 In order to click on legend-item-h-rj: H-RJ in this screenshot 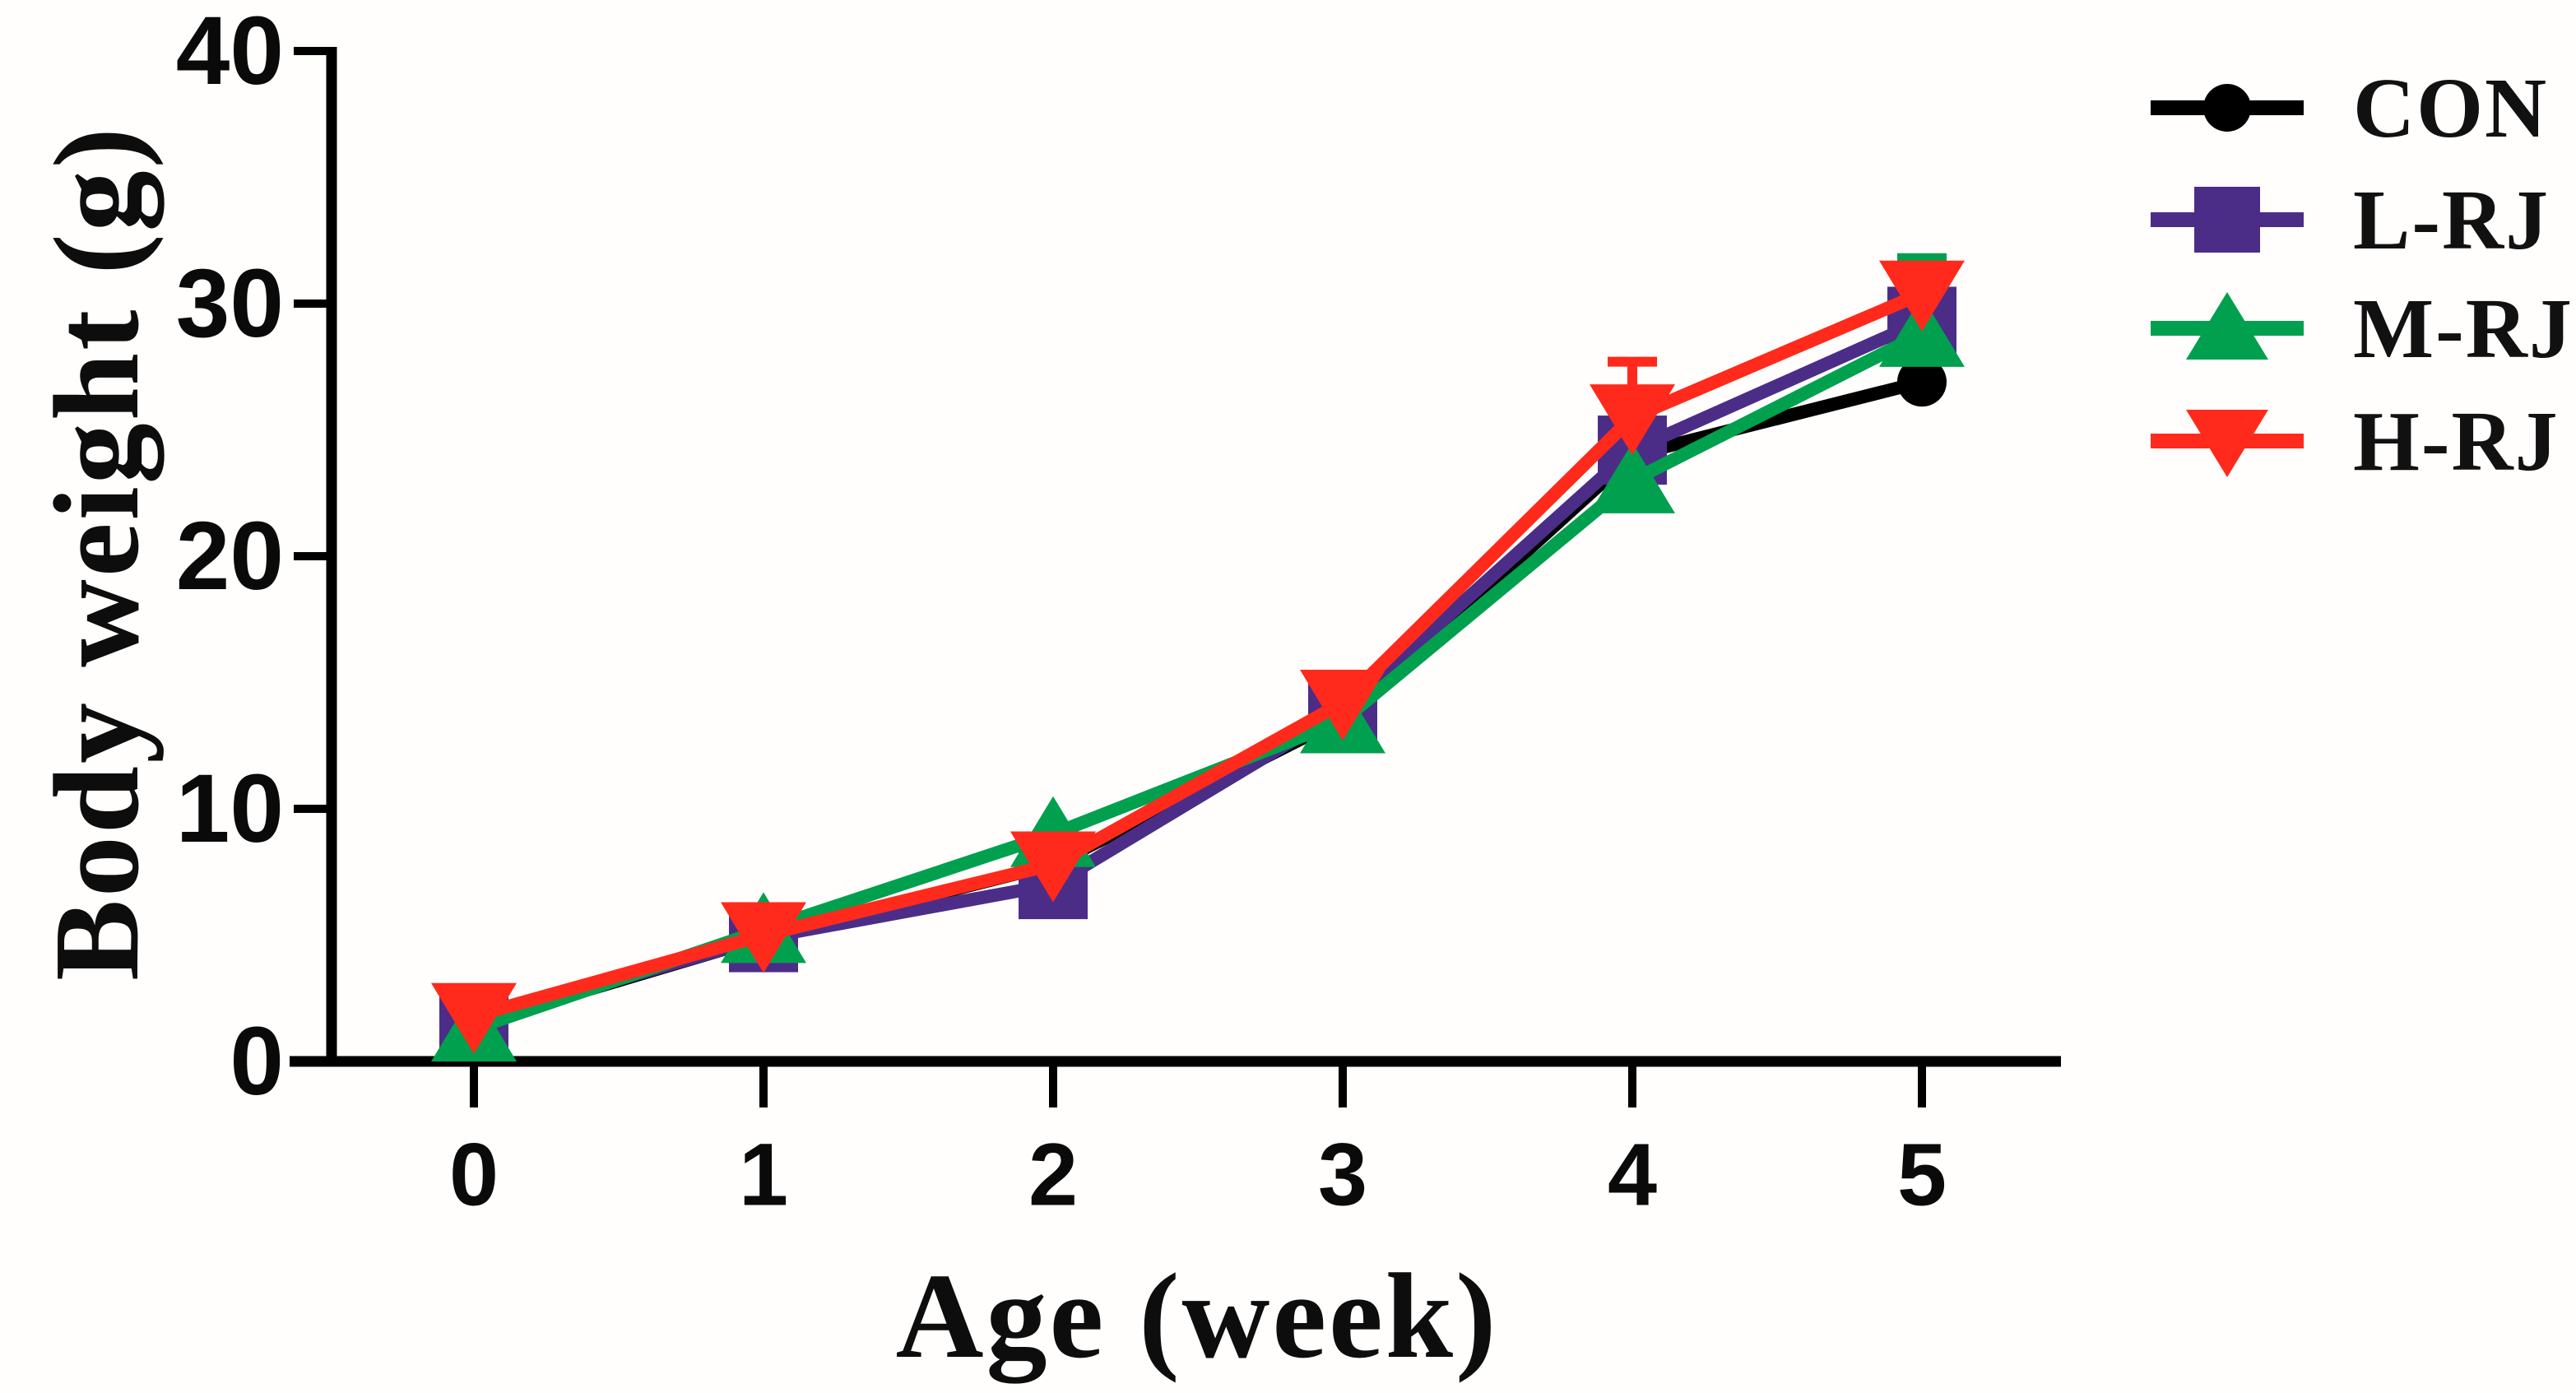, I will do `click(2354, 441)`.